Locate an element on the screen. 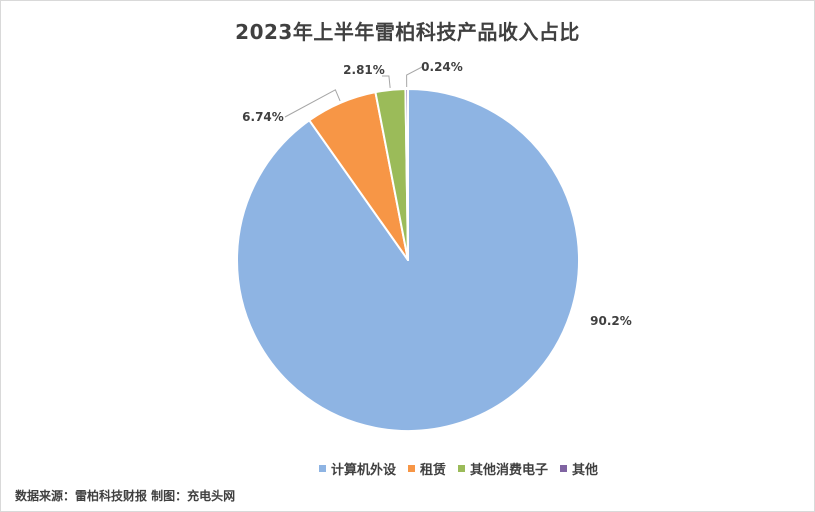 The image size is (815, 512). data-label: 6.74% is located at coordinates (263, 117).